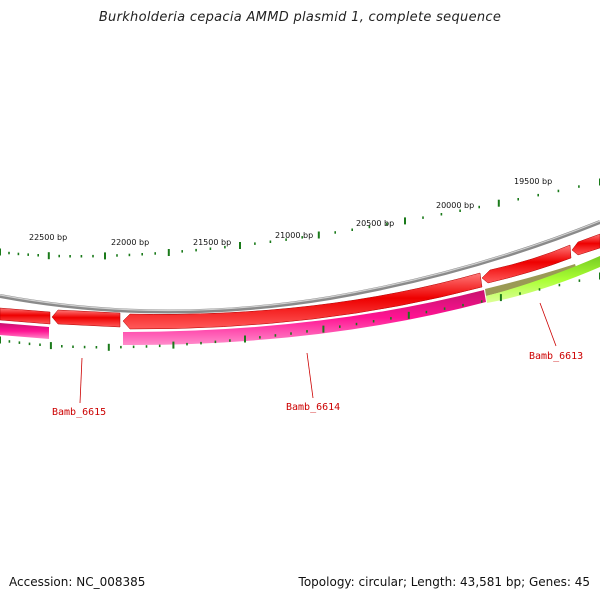 The image size is (600, 600). Describe the element at coordinates (375, 223) in the screenshot. I see `scale-label-20500: 20500 bp` at that location.